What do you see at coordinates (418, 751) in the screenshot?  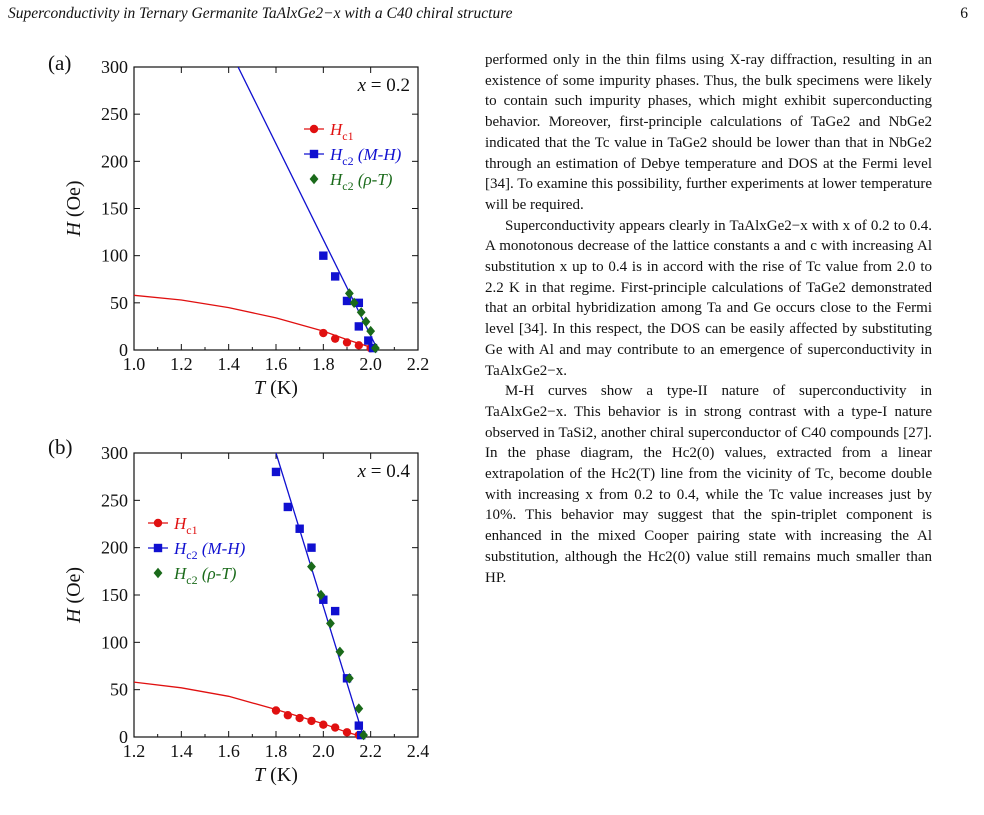 I see `x-tick-label: 2.4` at bounding box center [418, 751].